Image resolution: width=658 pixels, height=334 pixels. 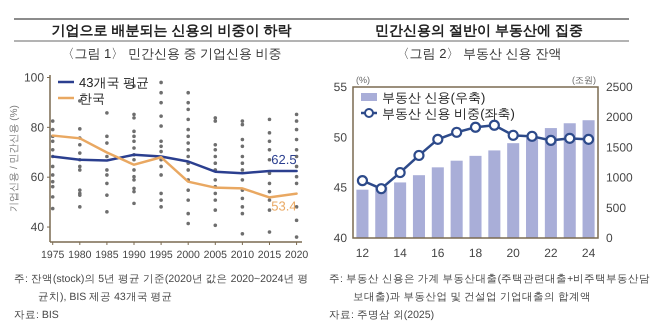 I want to click on legend-label: 43개국 평균, so click(x=114, y=82).